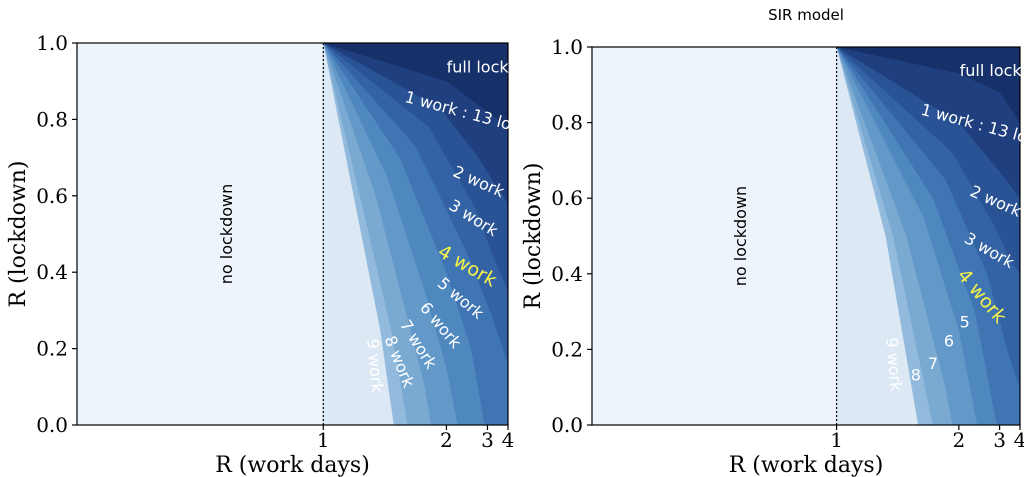 The image size is (1024, 477). What do you see at coordinates (806, 15) in the screenshot?
I see `chart-title: SIR model` at bounding box center [806, 15].